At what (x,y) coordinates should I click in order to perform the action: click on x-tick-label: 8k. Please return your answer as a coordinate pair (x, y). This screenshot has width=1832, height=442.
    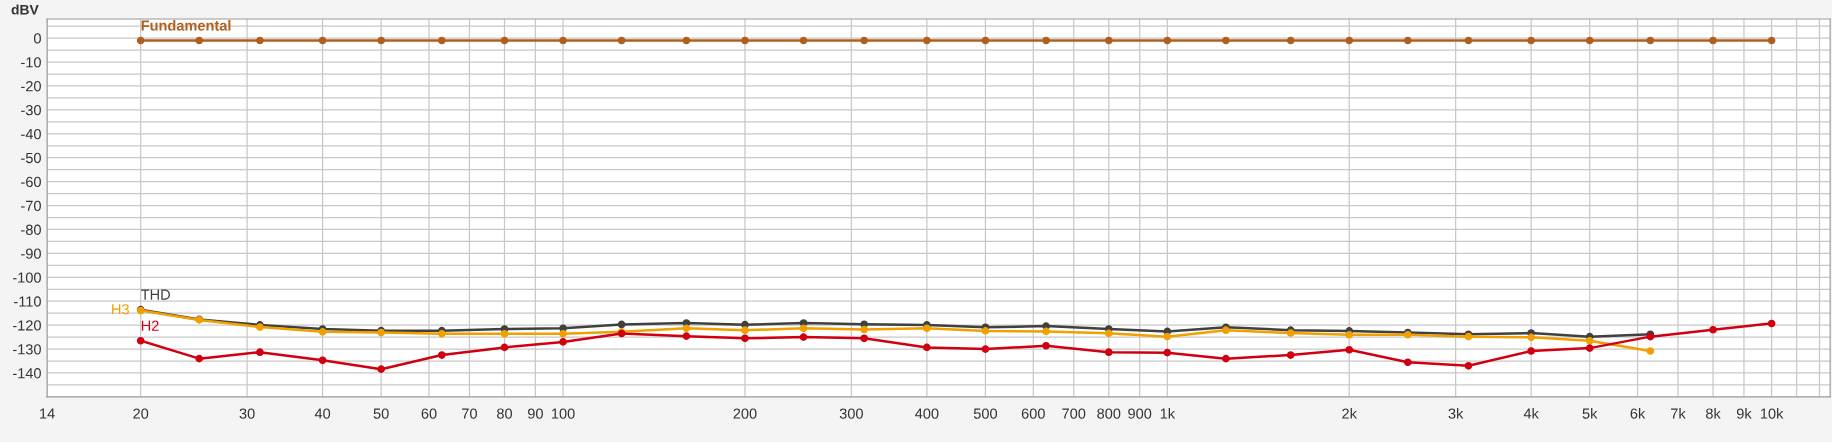
    Looking at the image, I should click on (1713, 413).